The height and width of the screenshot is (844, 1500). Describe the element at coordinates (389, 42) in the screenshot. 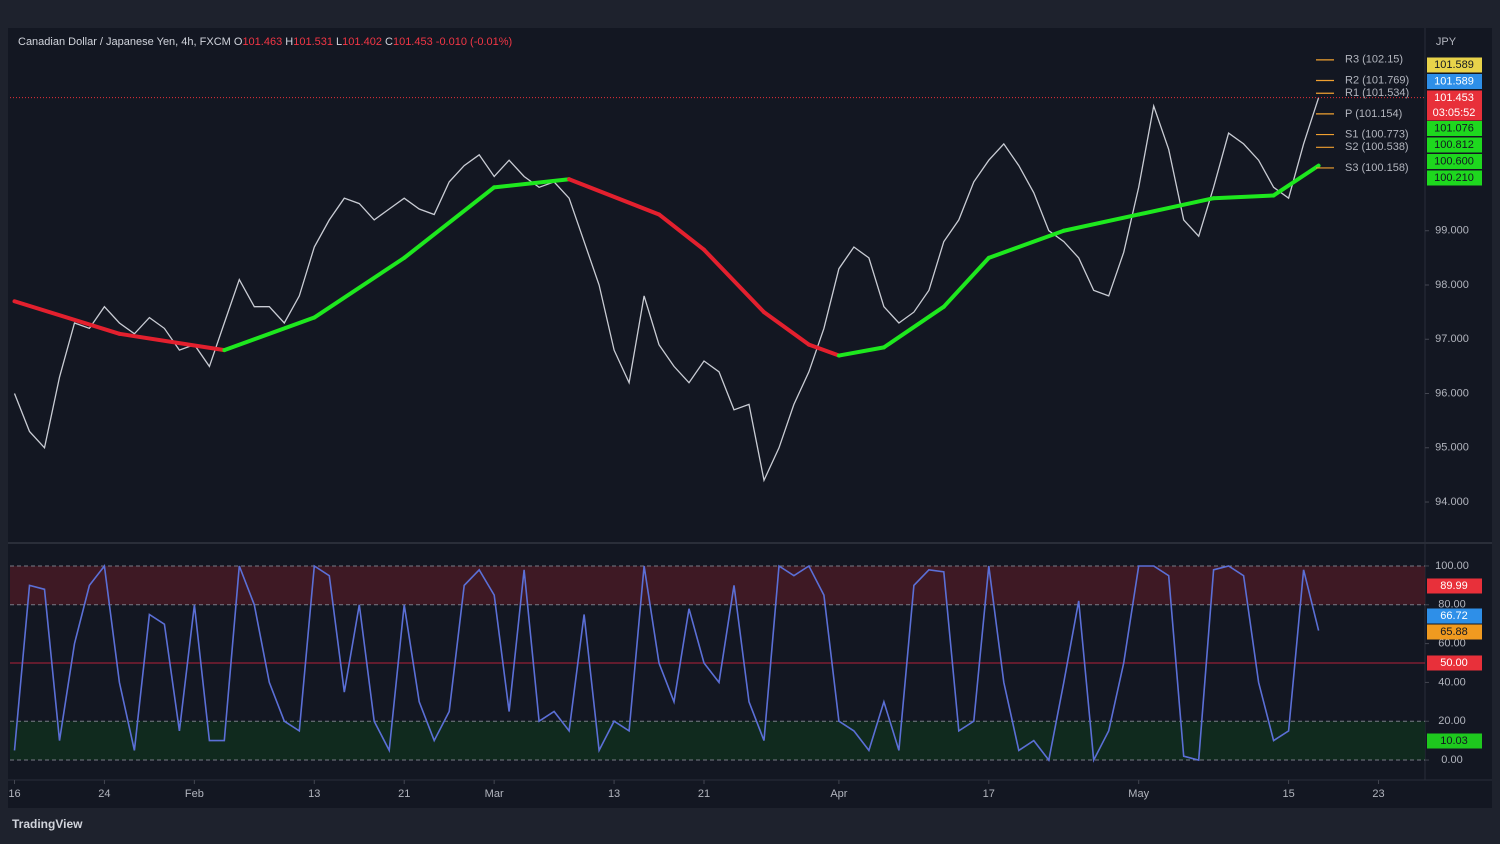

I see `ohlc-key: C` at that location.